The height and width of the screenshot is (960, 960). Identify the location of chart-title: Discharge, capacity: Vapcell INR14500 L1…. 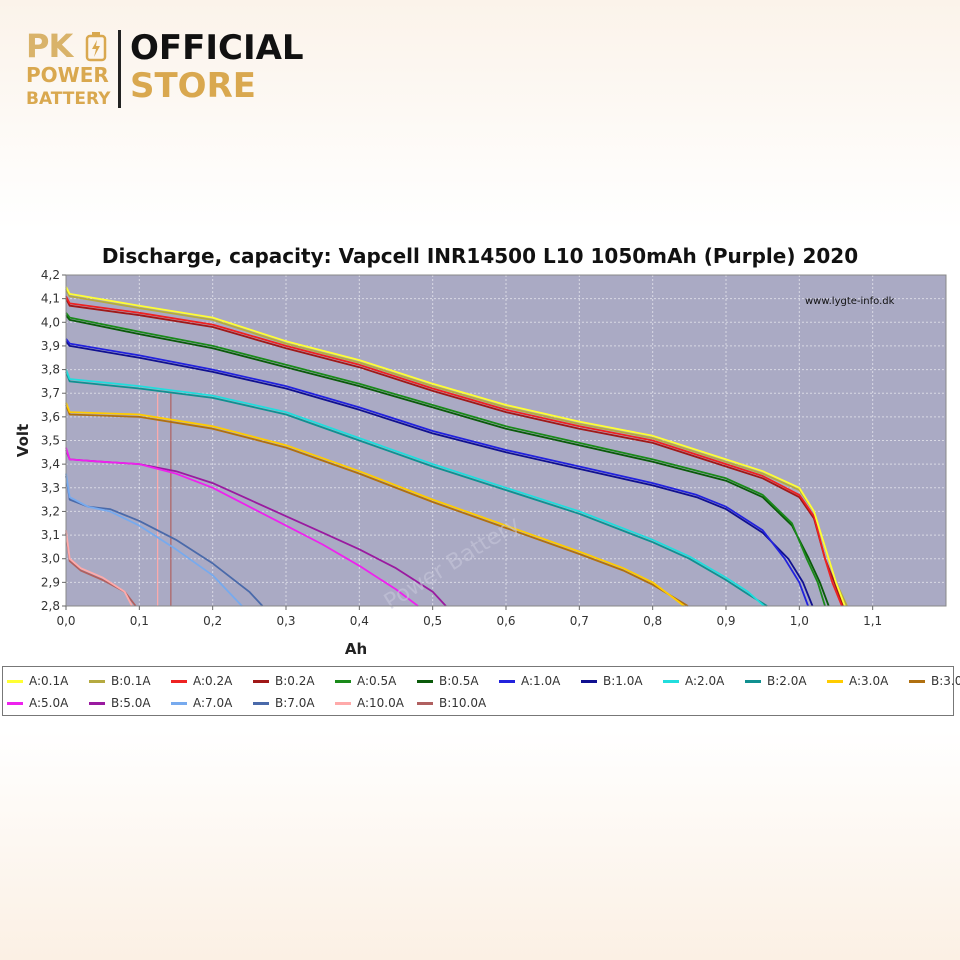
(480, 256).